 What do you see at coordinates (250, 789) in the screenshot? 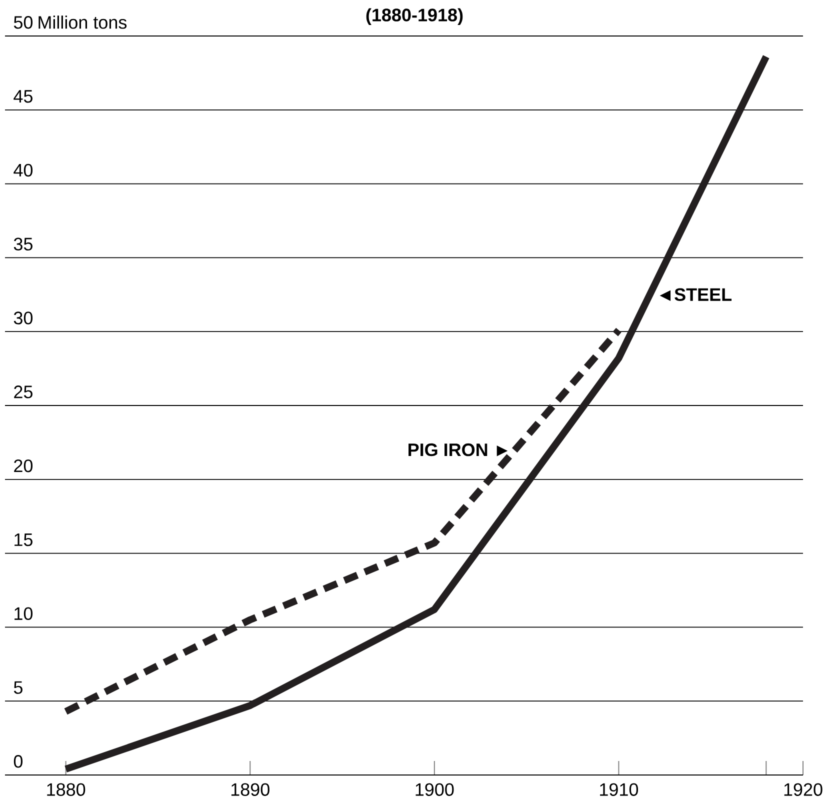
I see `x-tick-label: 1890` at bounding box center [250, 789].